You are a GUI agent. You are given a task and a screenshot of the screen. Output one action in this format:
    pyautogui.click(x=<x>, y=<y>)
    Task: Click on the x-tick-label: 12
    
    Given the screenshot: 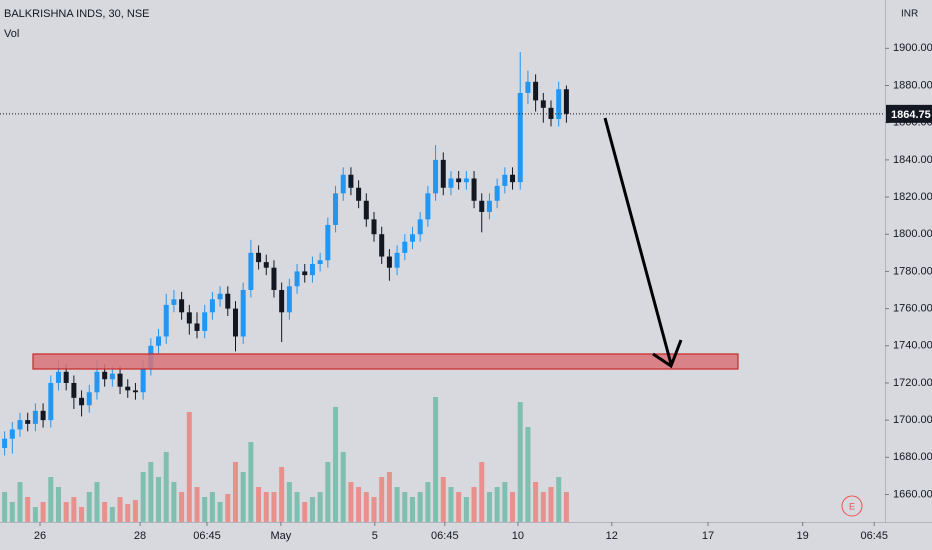 What is the action you would take?
    pyautogui.click(x=612, y=536)
    